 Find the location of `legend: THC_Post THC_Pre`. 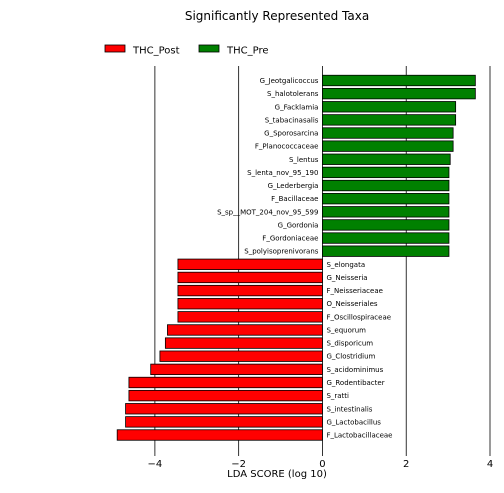

legend: THC_Post THC_Pre is located at coordinates (186, 50).